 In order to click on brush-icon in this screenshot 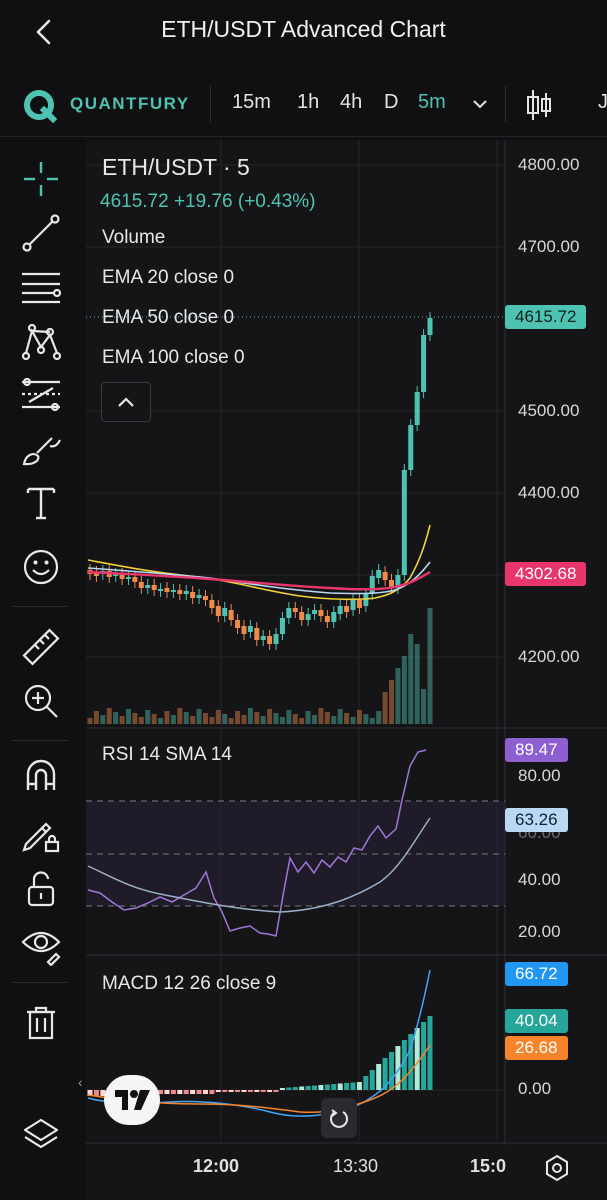, I will do `click(41, 449)`.